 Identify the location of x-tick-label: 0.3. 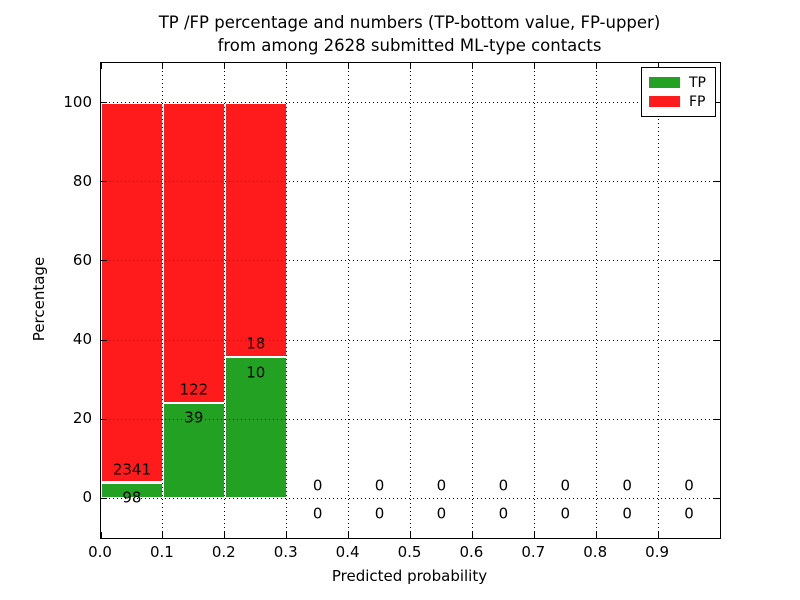
(285, 552).